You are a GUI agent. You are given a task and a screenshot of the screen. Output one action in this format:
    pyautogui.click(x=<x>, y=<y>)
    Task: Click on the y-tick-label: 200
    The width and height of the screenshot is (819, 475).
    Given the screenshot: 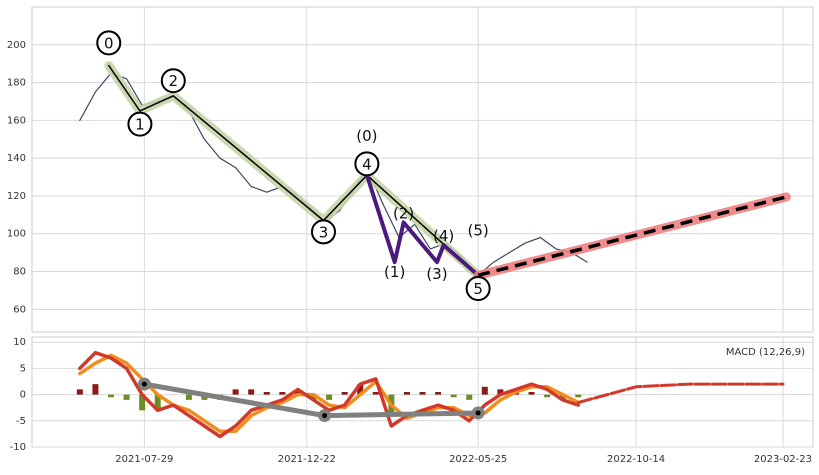 What is the action you would take?
    pyautogui.click(x=16, y=45)
    